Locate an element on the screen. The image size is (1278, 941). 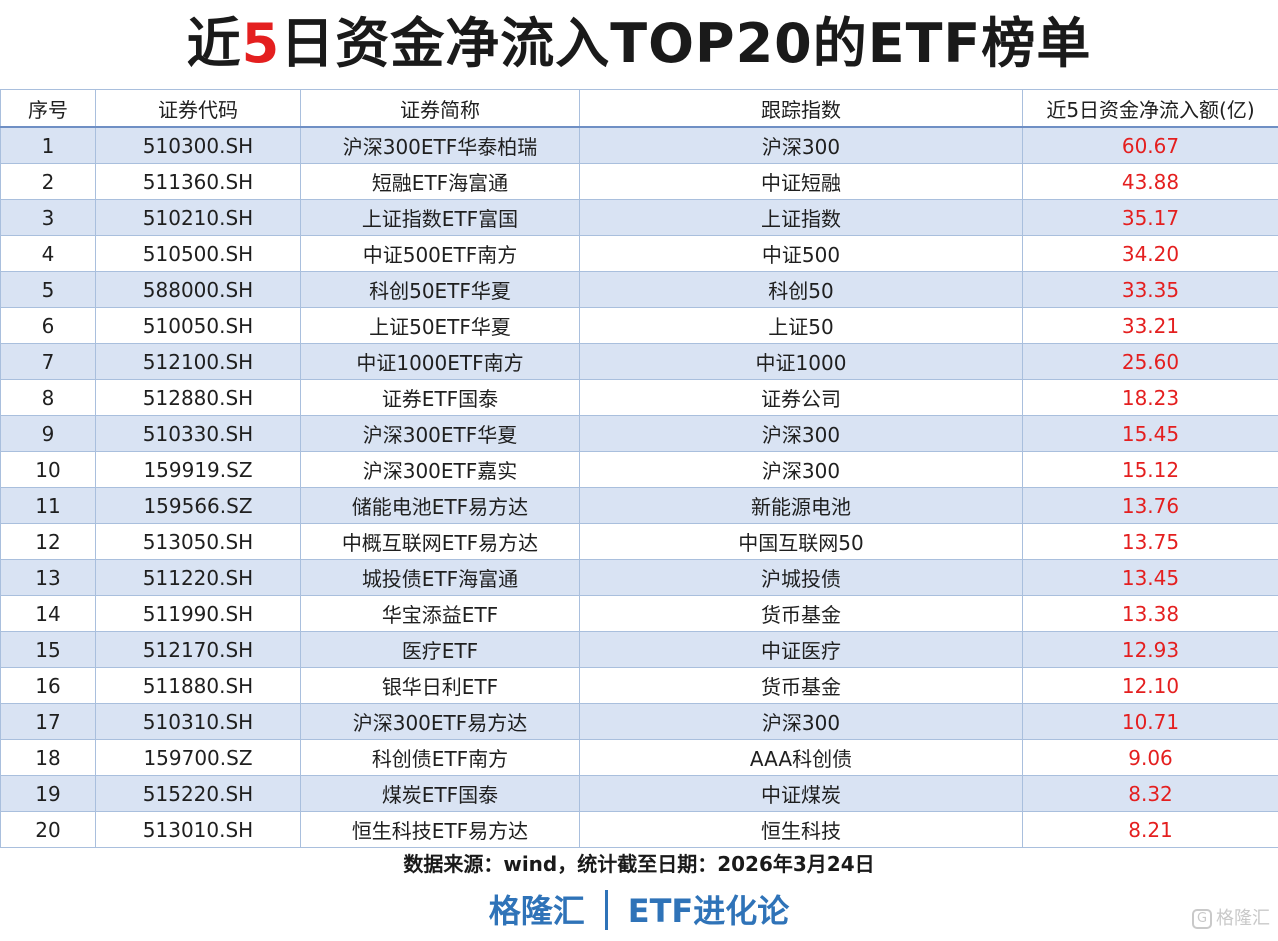
cell-short-name: 科创债ETF南方 is located at coordinates (440, 757).